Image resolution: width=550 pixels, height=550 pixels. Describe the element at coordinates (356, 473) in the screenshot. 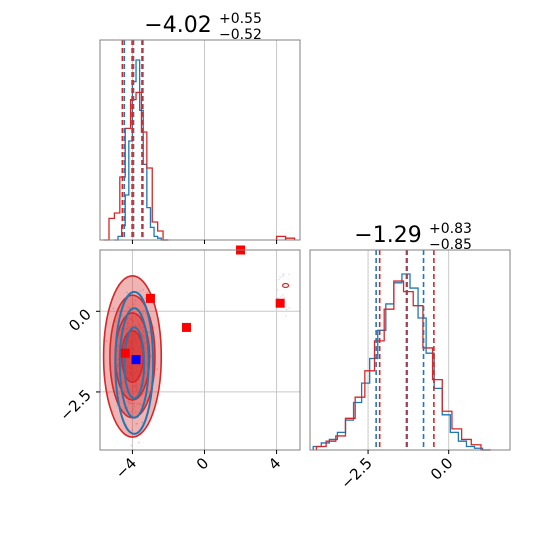

I see `right-x-tick-label: −2.5` at that location.